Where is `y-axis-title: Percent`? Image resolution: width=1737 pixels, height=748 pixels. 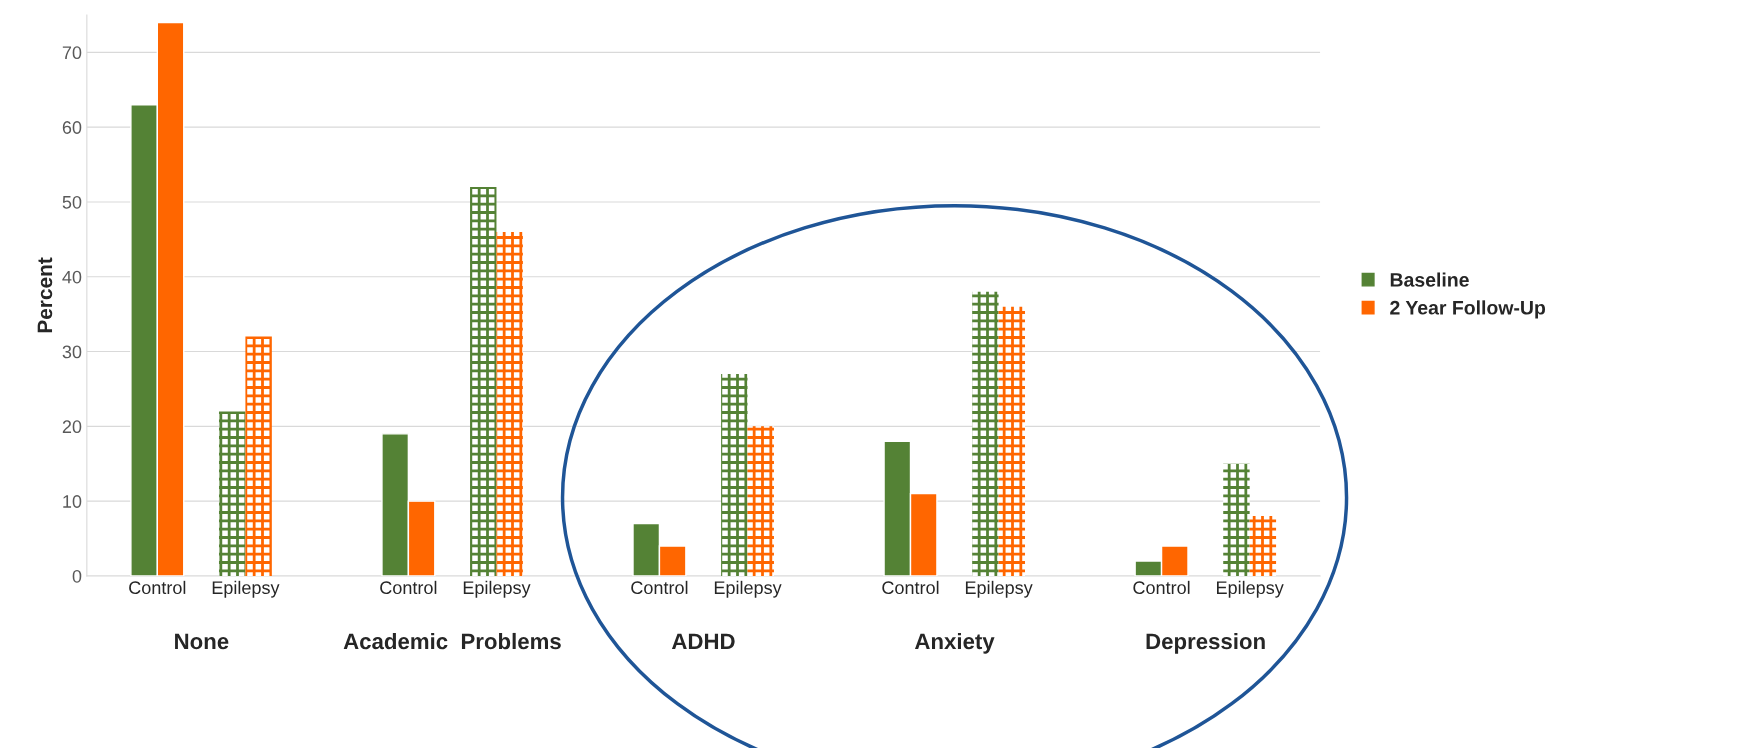
y-axis-title: Percent is located at coordinates (45, 295).